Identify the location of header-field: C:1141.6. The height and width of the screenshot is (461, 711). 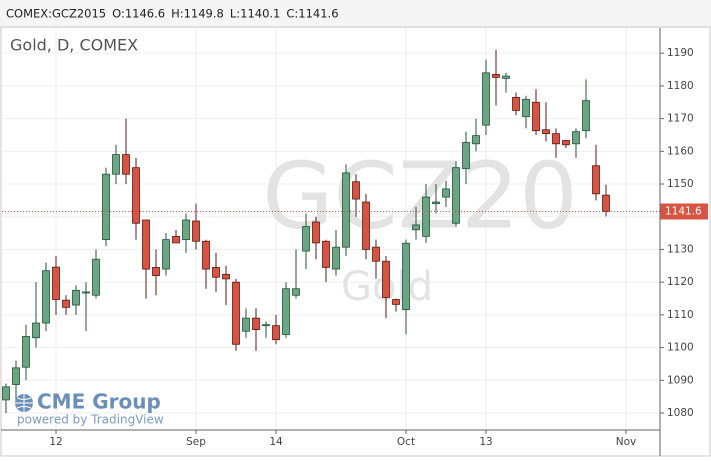
(312, 14).